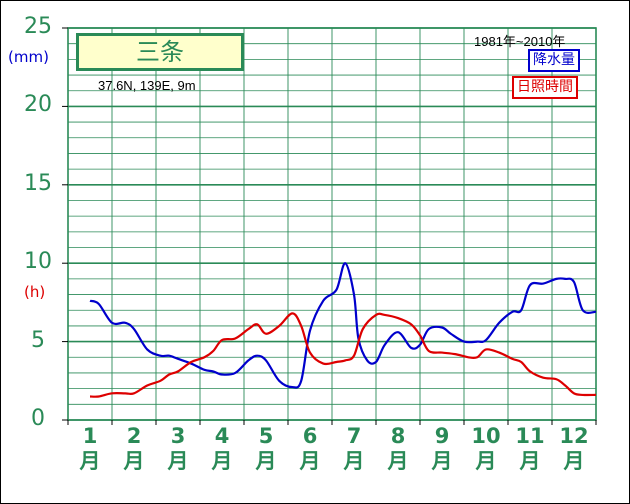  Describe the element at coordinates (147, 85) in the screenshot. I see `station-coordinates: 37.6N, 139E, 9m` at that location.